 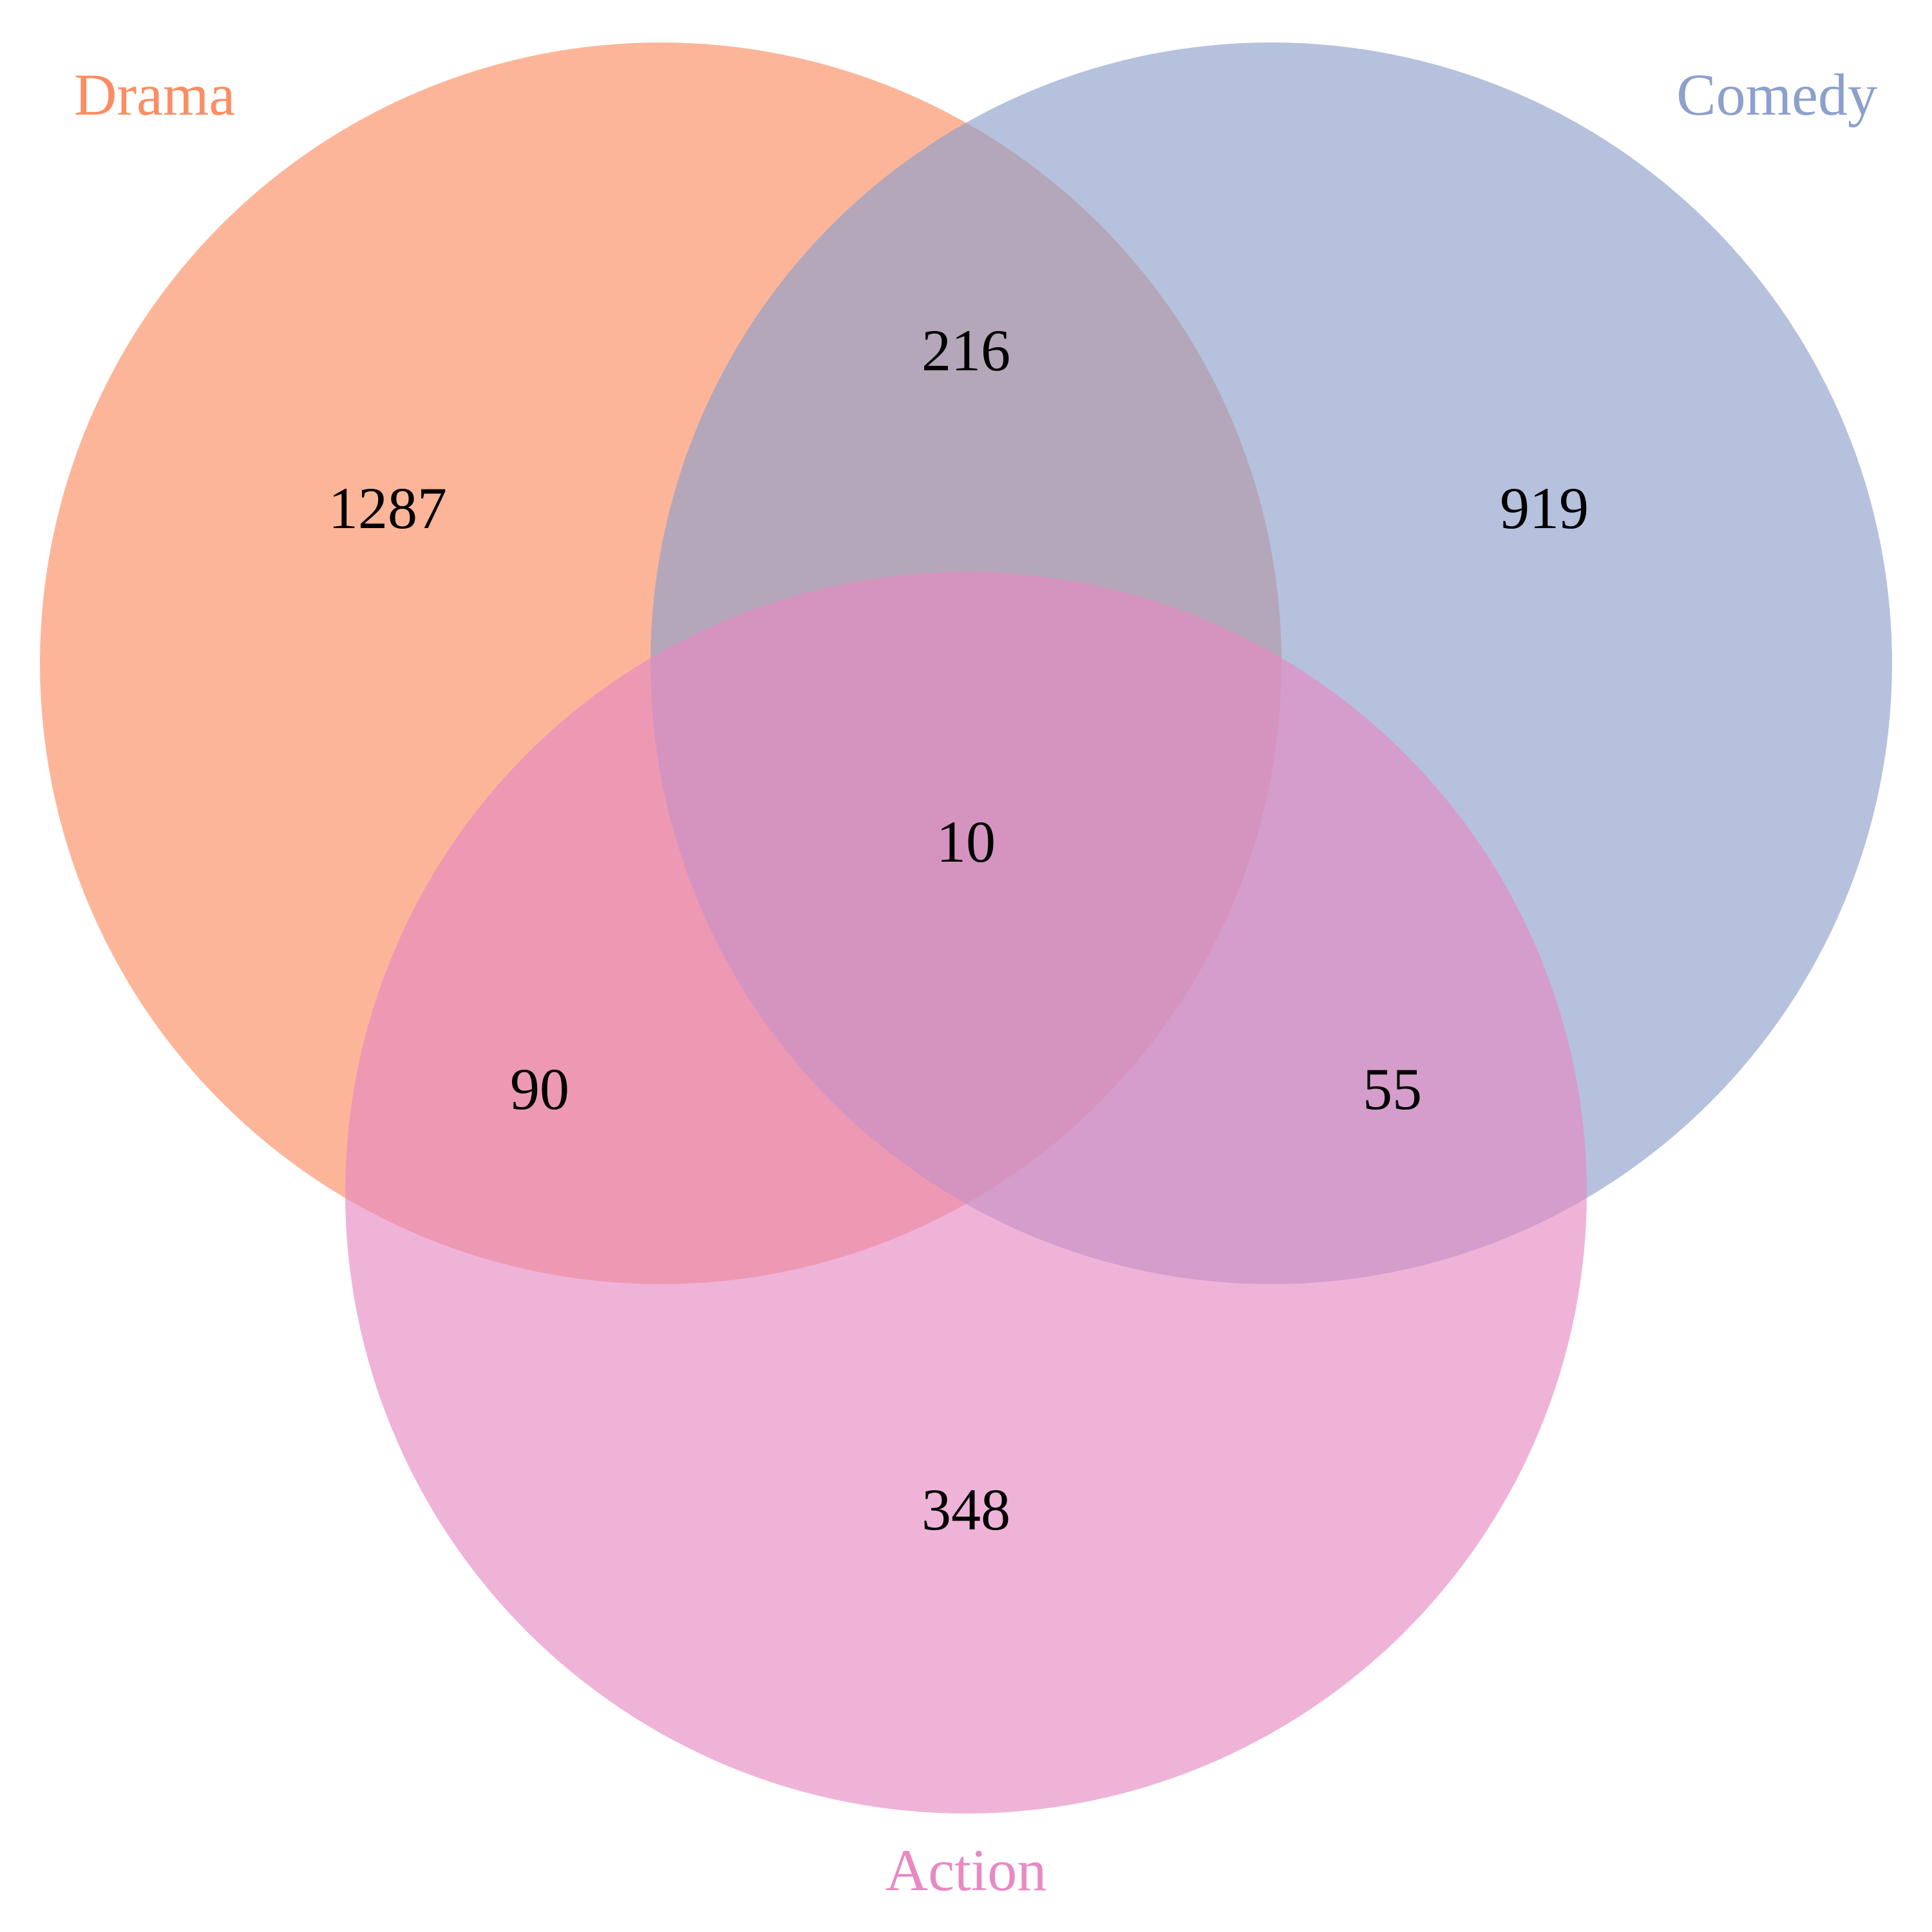 What do you see at coordinates (155, 95) in the screenshot?
I see `drama-label: Drama` at bounding box center [155, 95].